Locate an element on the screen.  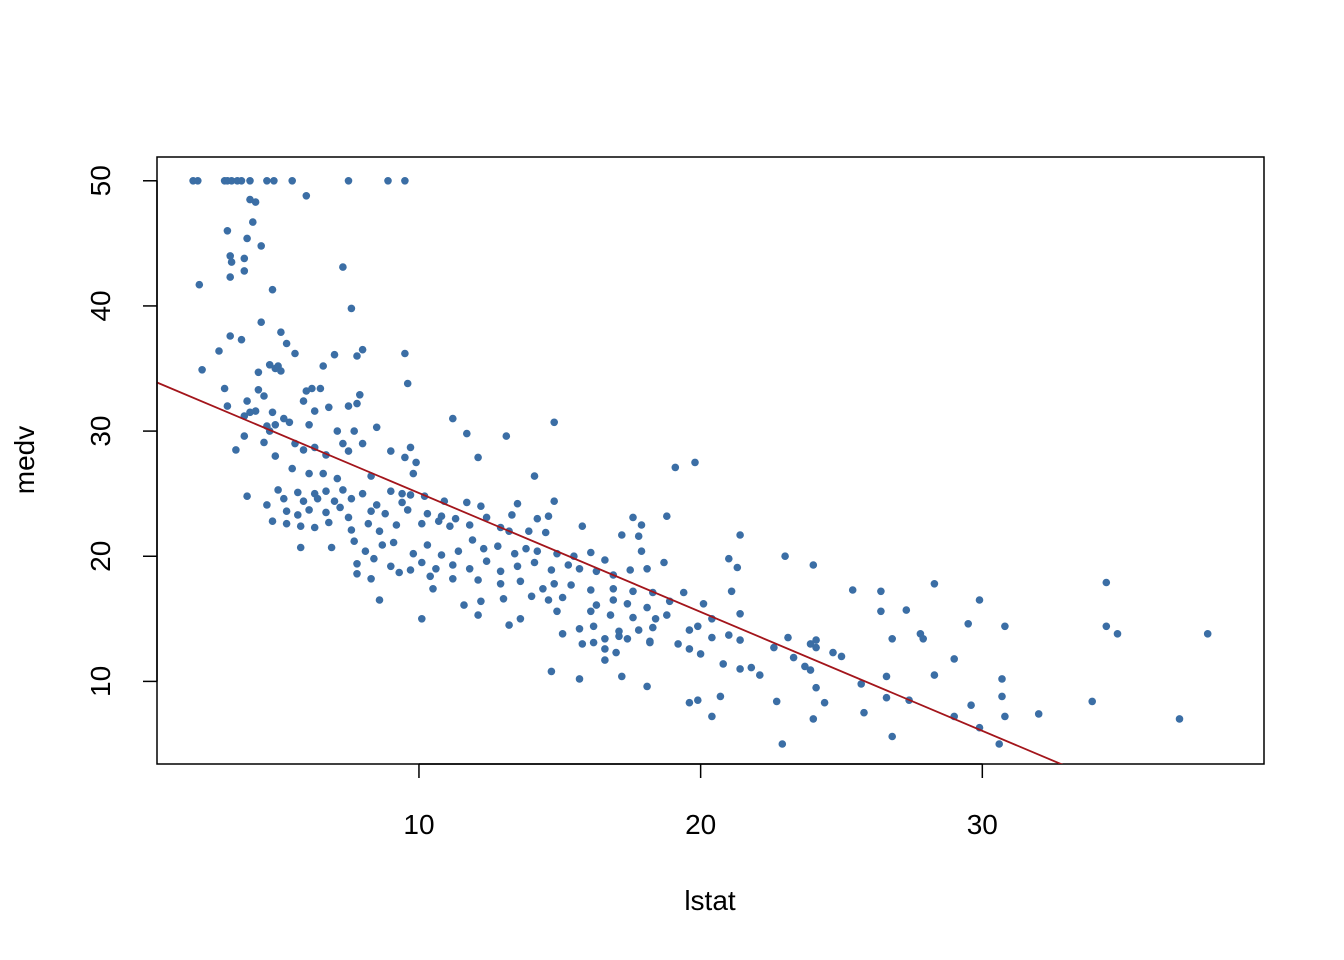
y-tick-label: 50 is located at coordinates (100, 180).